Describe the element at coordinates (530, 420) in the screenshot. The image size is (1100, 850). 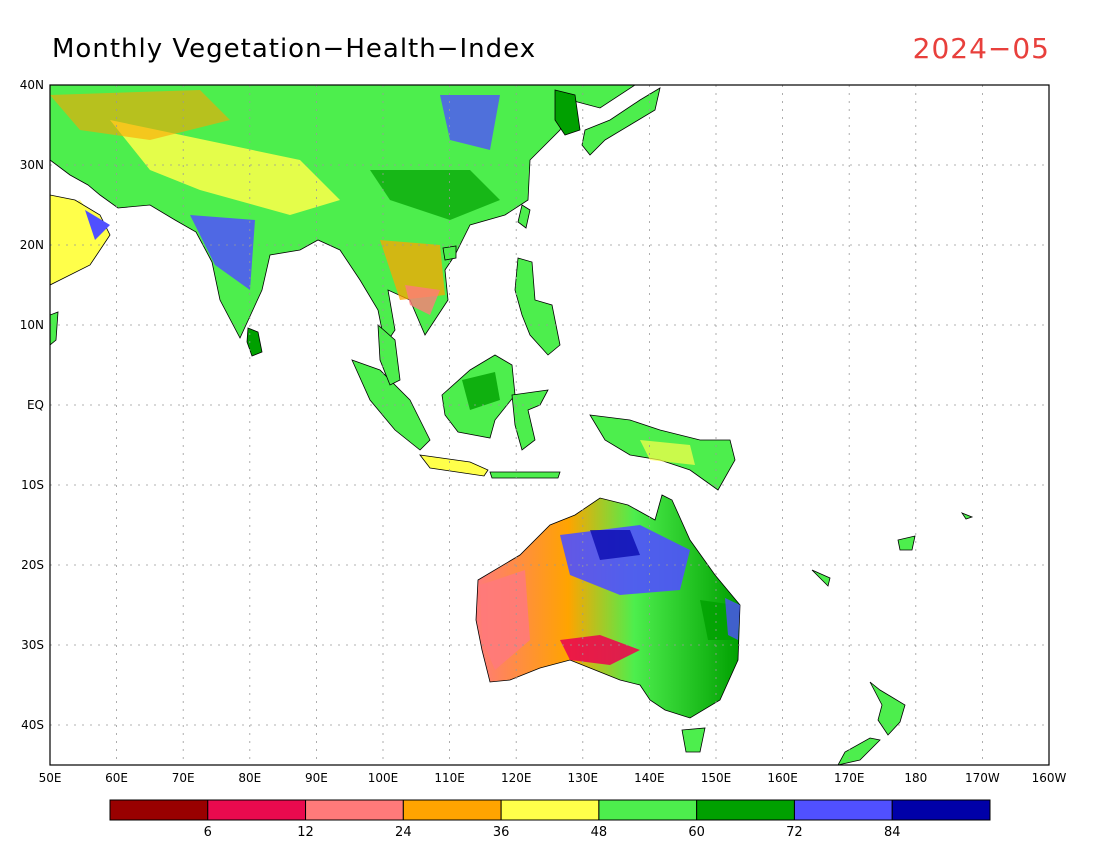
I see `land-sulawesi` at that location.